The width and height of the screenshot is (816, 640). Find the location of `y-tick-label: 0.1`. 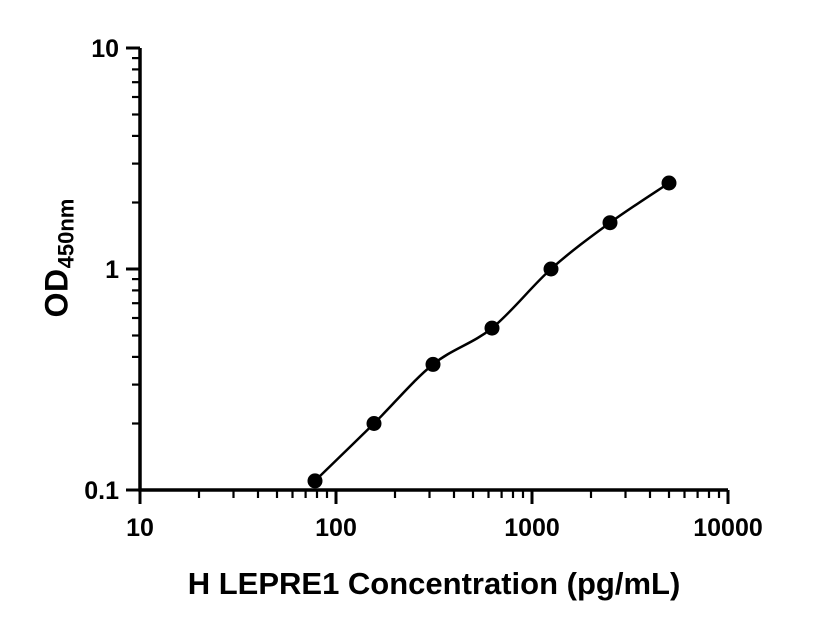

y-tick-label: 0.1 is located at coordinates (101, 491).